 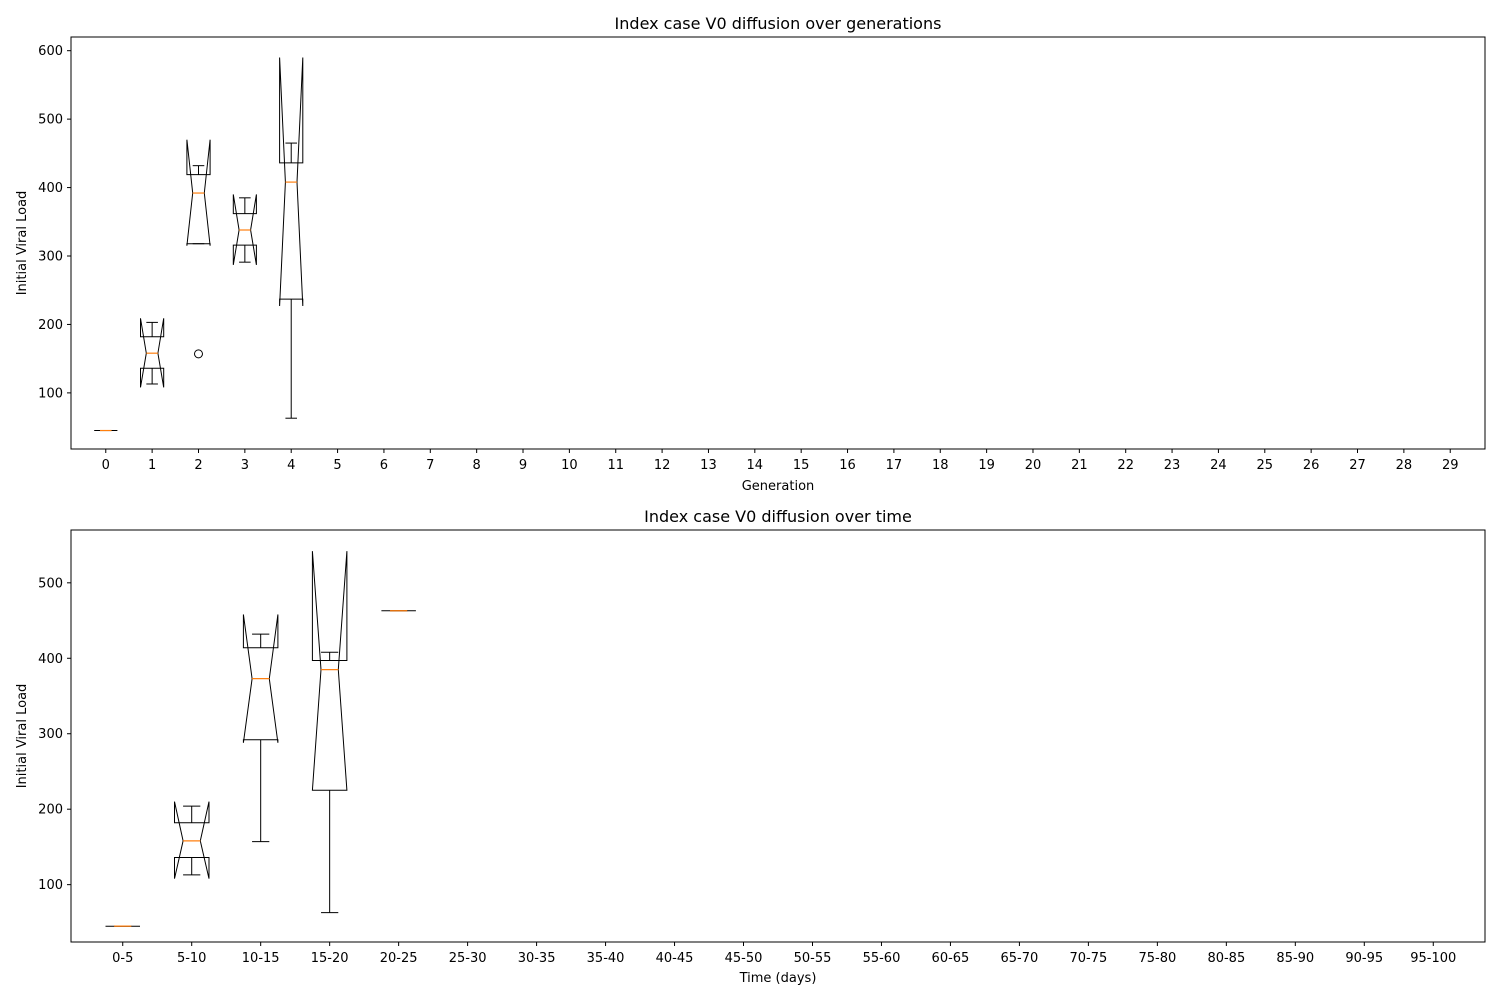 What do you see at coordinates (778, 978) in the screenshot?
I see `x-axis-label: Time (days)` at bounding box center [778, 978].